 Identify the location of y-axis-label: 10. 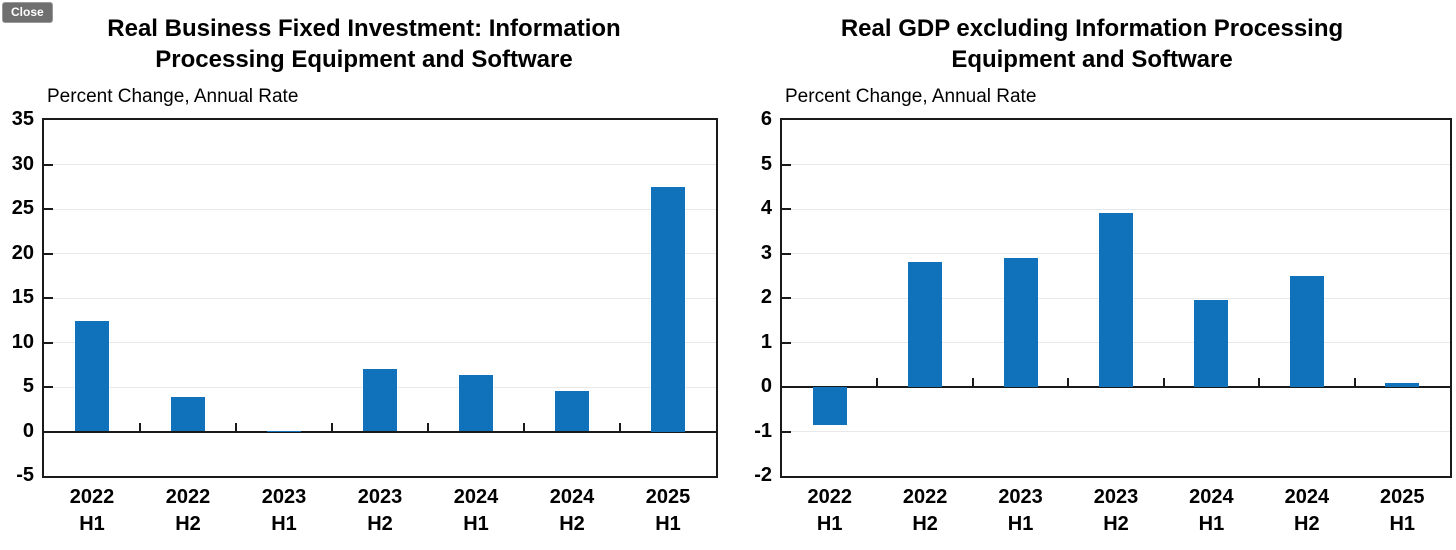
(22, 341).